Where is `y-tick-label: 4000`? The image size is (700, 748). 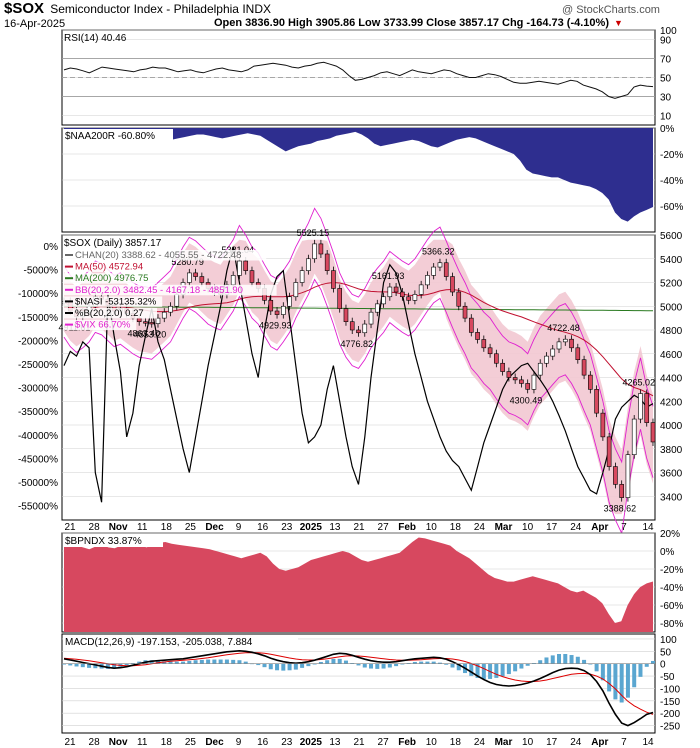
y-tick-label: 4000 is located at coordinates (671, 426).